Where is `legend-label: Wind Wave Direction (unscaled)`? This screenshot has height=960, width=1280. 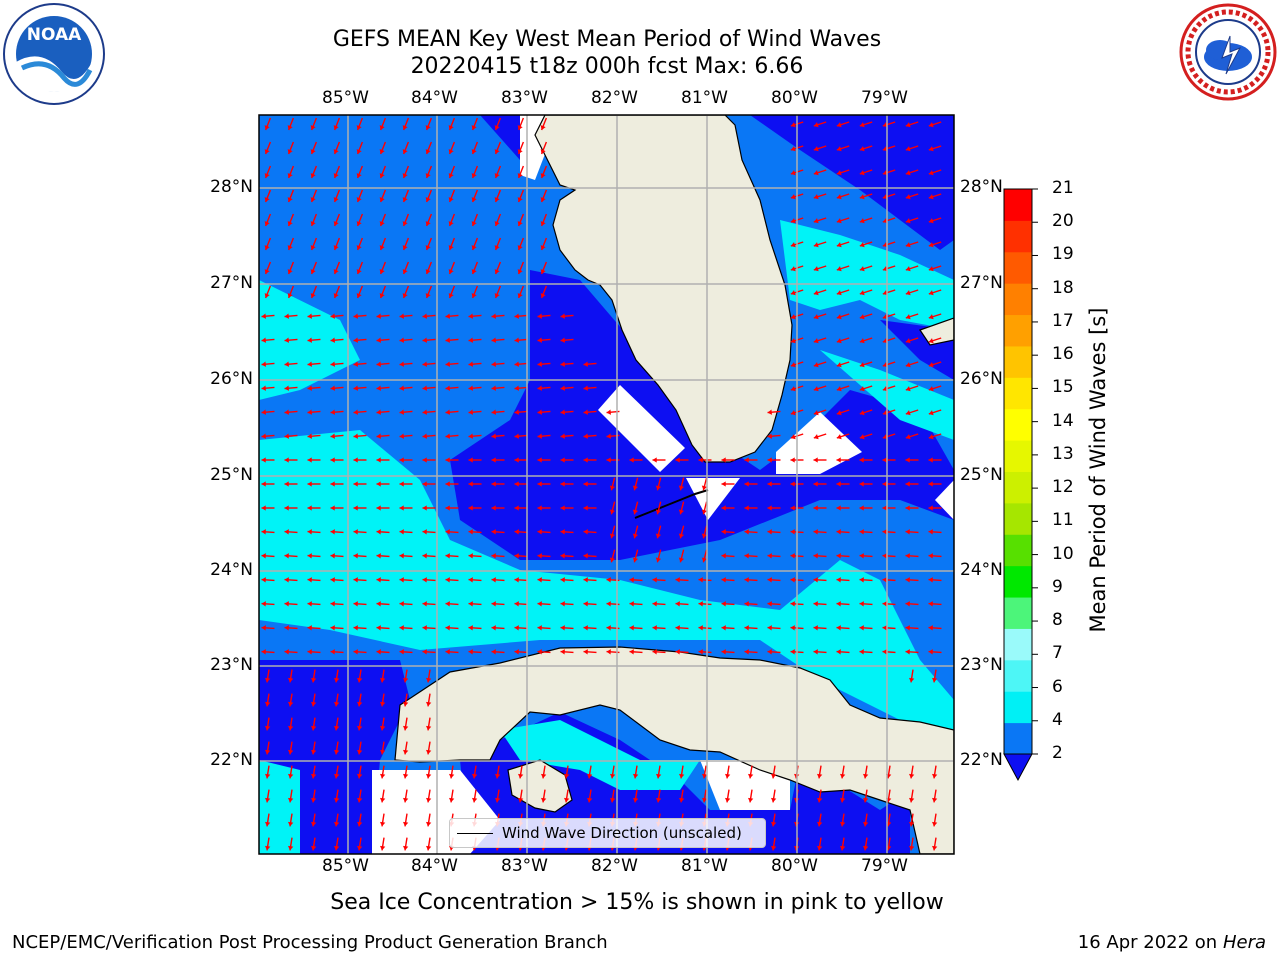
legend-label: Wind Wave Direction (unscaled) is located at coordinates (622, 833).